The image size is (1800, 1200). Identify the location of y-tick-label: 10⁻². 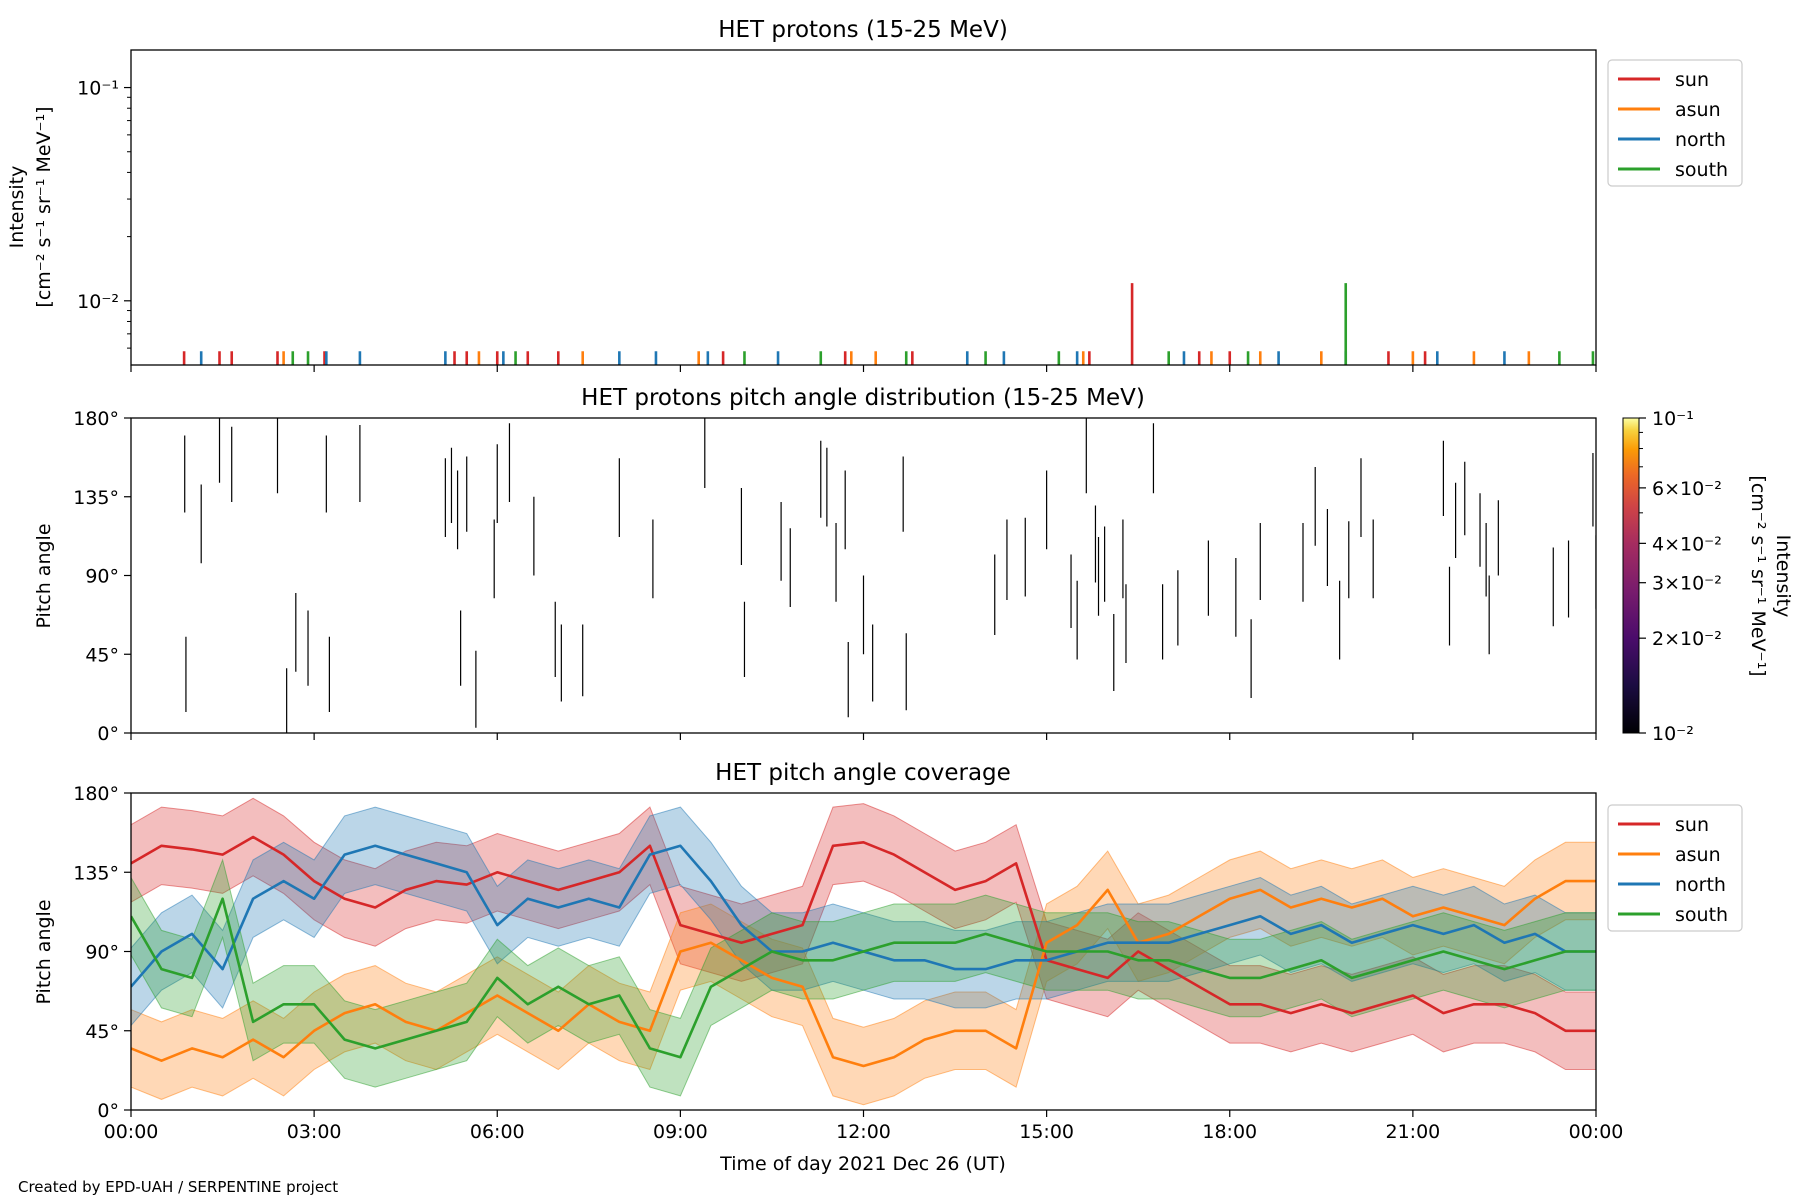
(98, 302).